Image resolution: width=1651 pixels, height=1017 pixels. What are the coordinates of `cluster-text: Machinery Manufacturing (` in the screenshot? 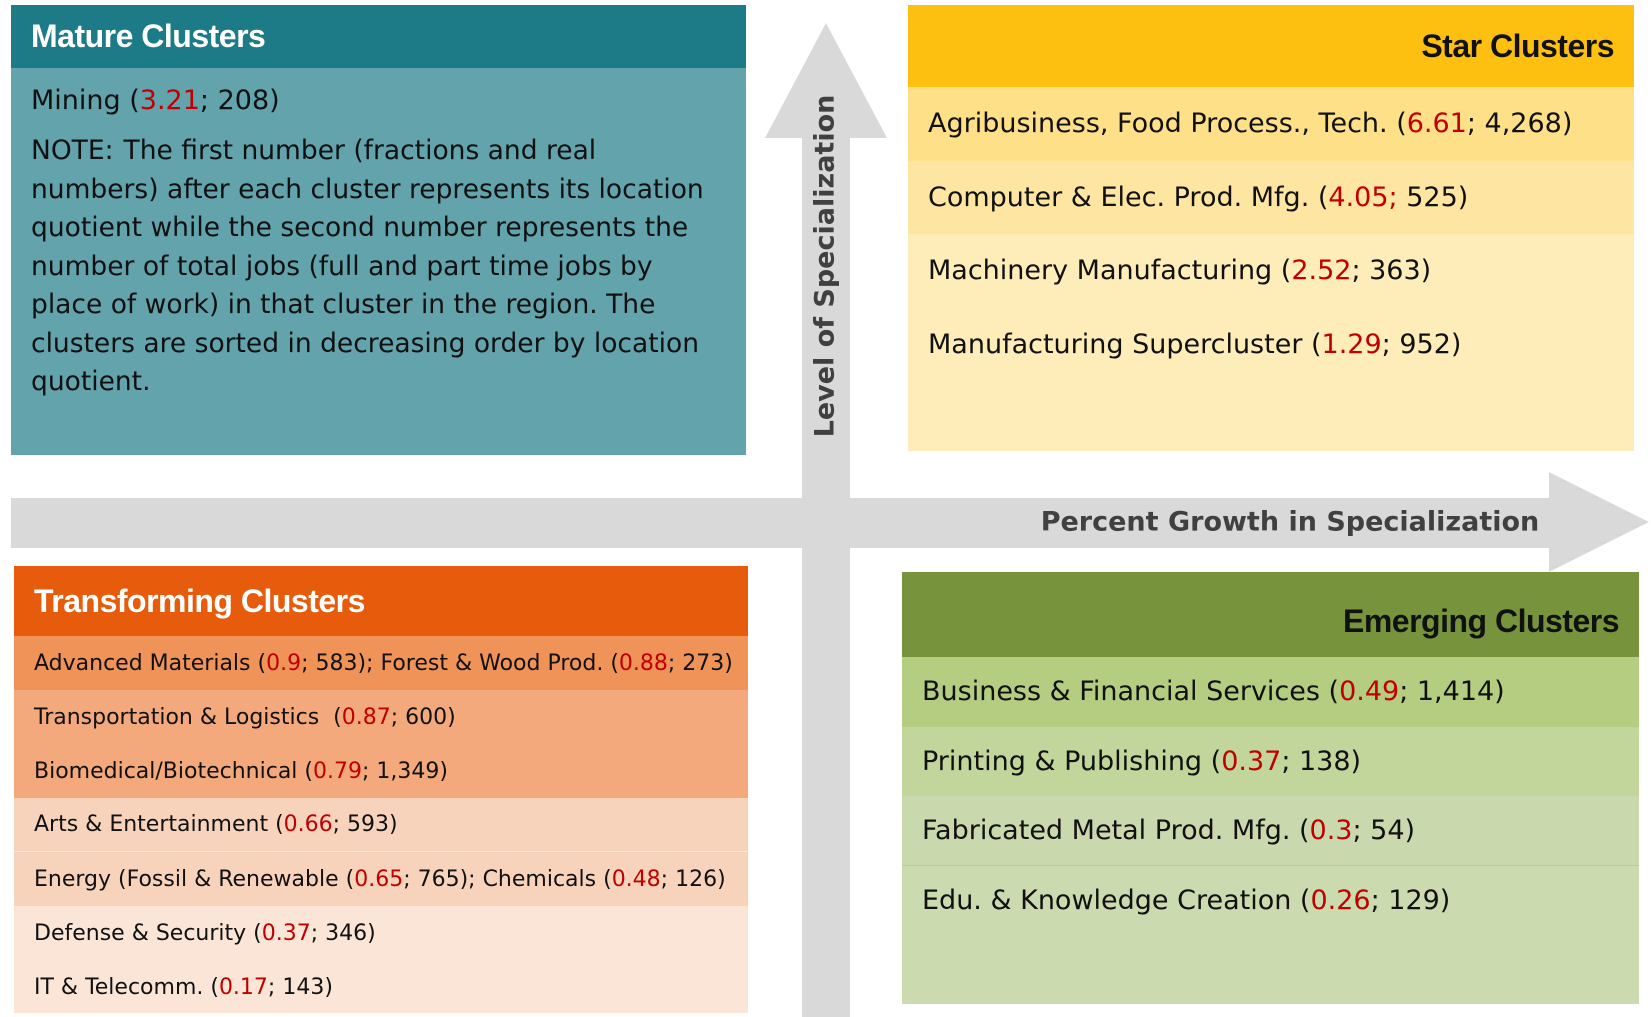 It's located at (1110, 271).